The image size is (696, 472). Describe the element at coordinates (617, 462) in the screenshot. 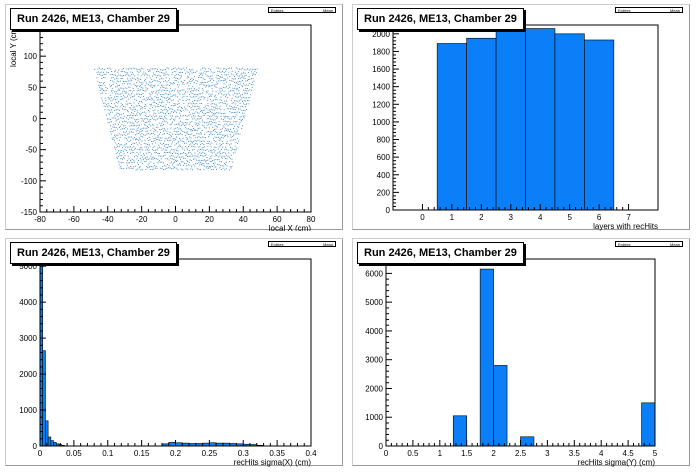

I see `x-axis-label: recHits sigma(Y) (cm)` at that location.